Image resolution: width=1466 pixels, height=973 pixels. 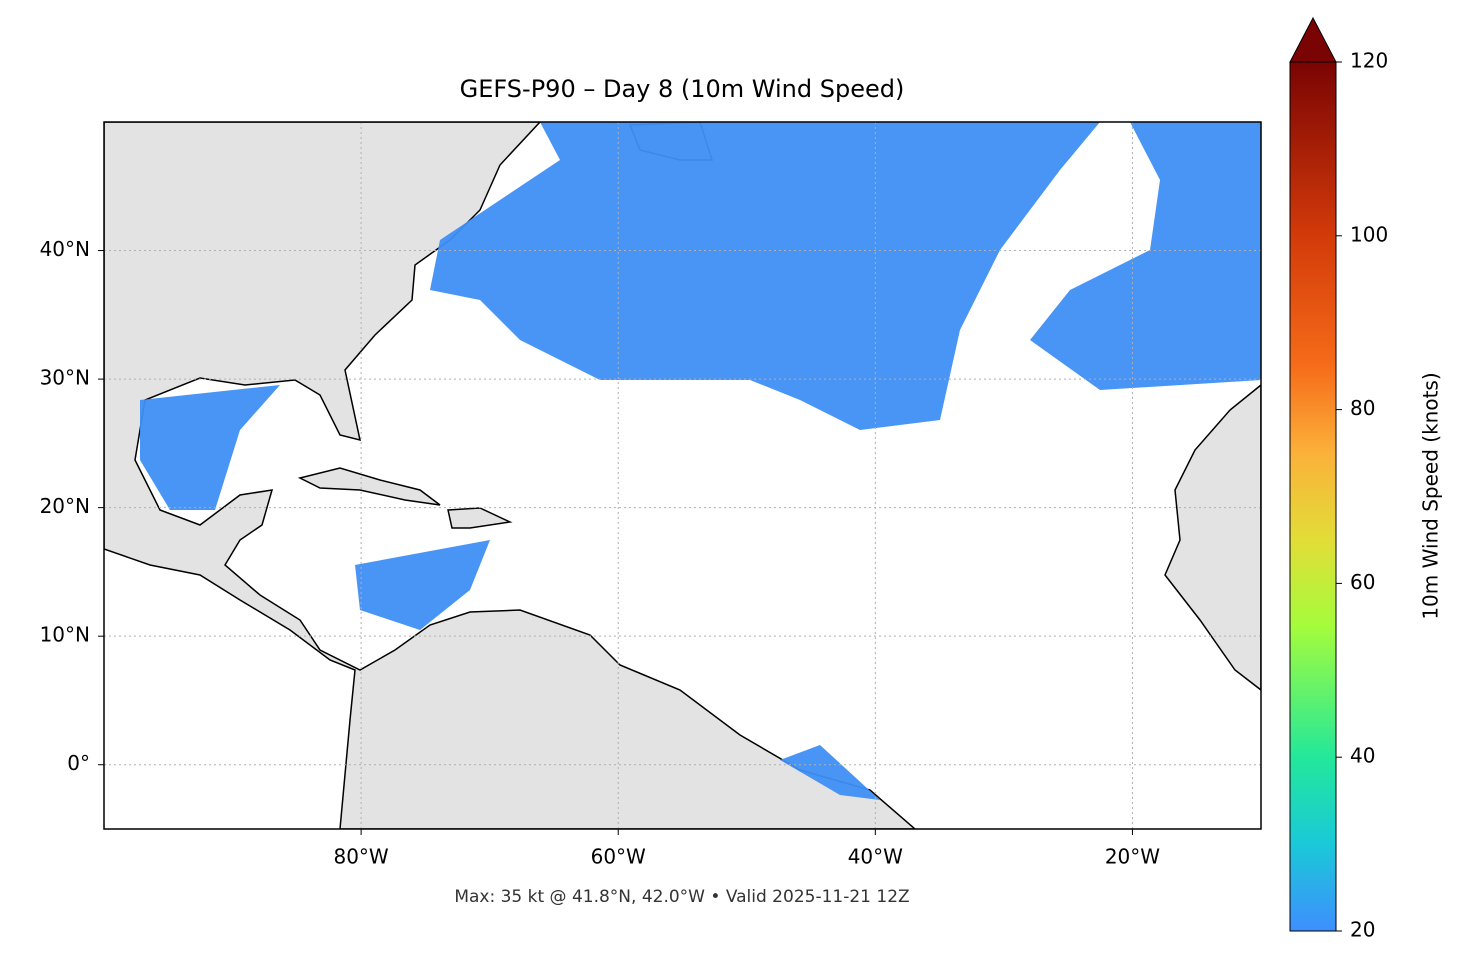 What do you see at coordinates (1362, 408) in the screenshot?
I see `colorbar-tick-label: 80` at bounding box center [1362, 408].